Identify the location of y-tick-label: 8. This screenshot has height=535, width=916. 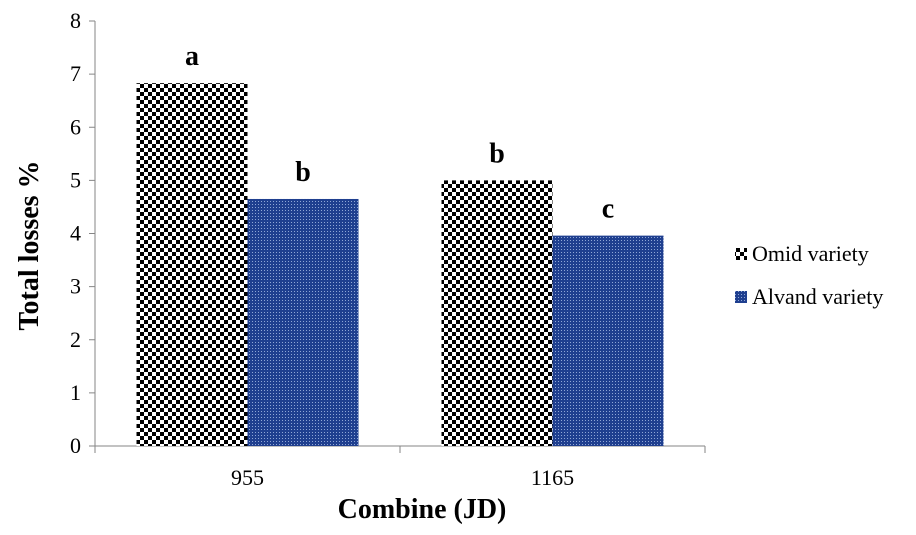
(75, 20).